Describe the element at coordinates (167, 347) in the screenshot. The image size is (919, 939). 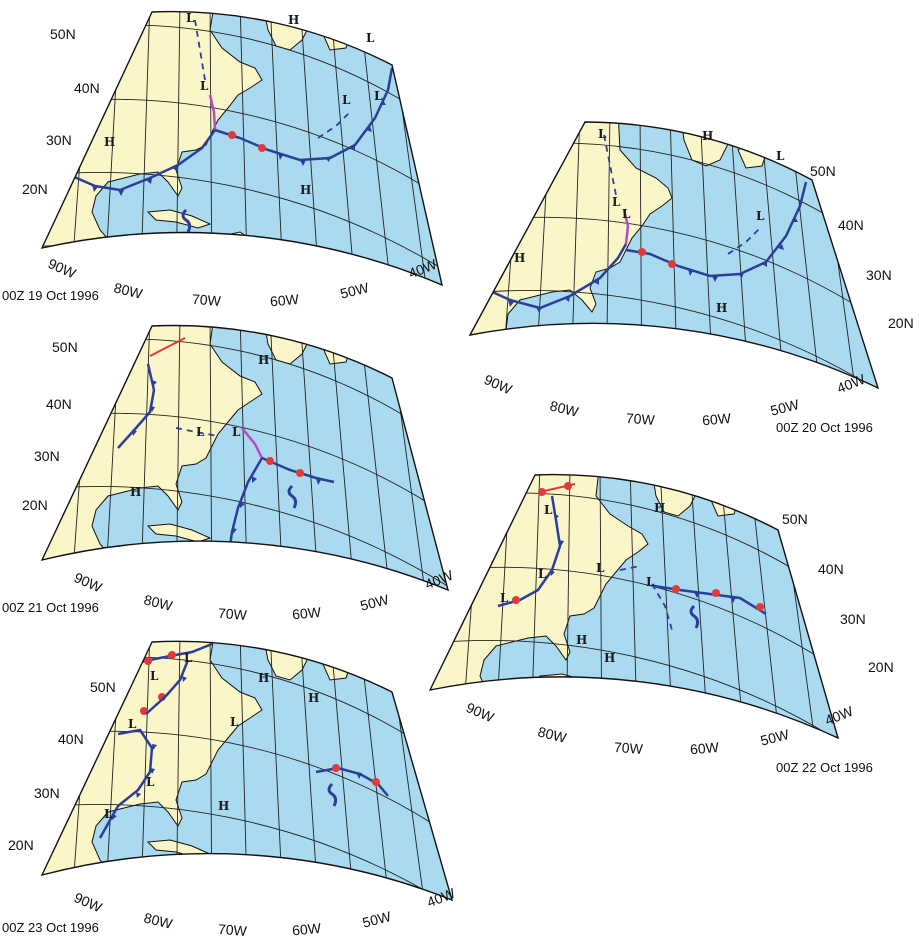
I see `warm-front-north` at that location.